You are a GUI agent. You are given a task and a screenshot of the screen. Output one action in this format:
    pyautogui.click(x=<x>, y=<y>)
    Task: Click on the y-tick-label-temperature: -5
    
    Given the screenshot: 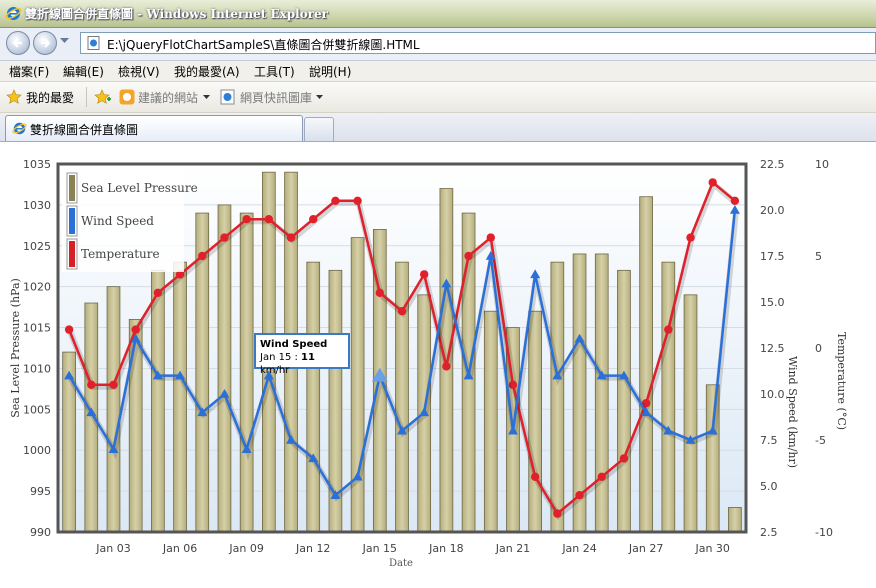 What is the action you would take?
    pyautogui.click(x=820, y=440)
    